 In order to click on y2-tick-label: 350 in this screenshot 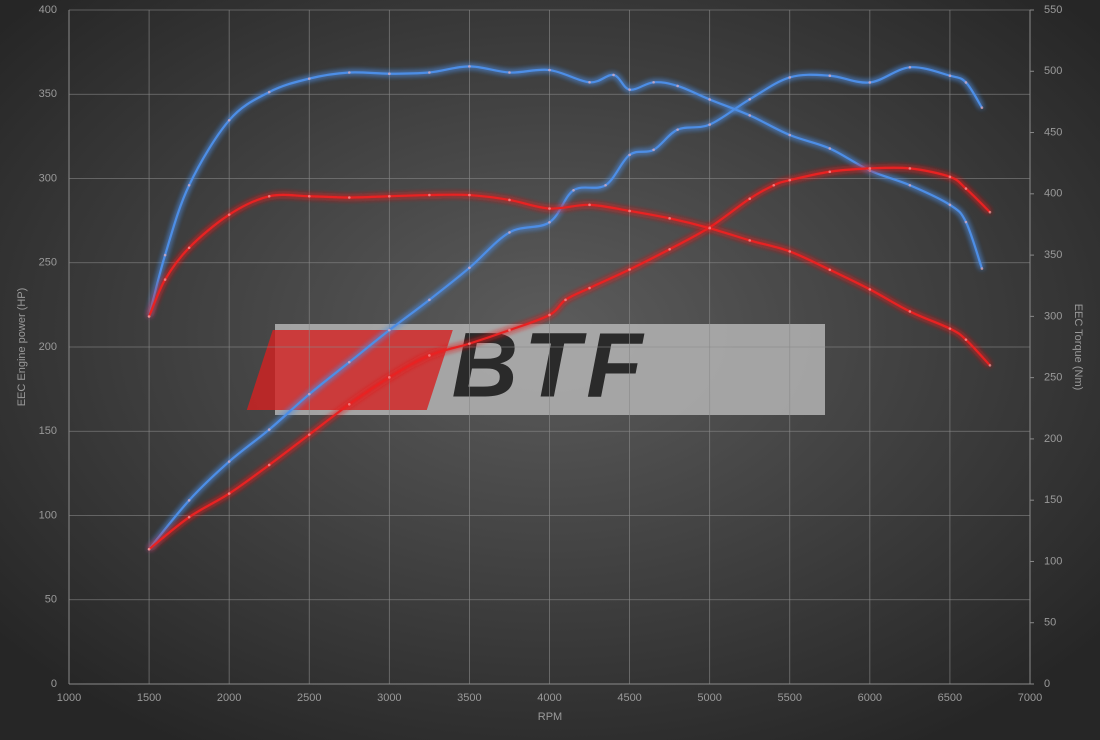, I will do `click(1053, 255)`.